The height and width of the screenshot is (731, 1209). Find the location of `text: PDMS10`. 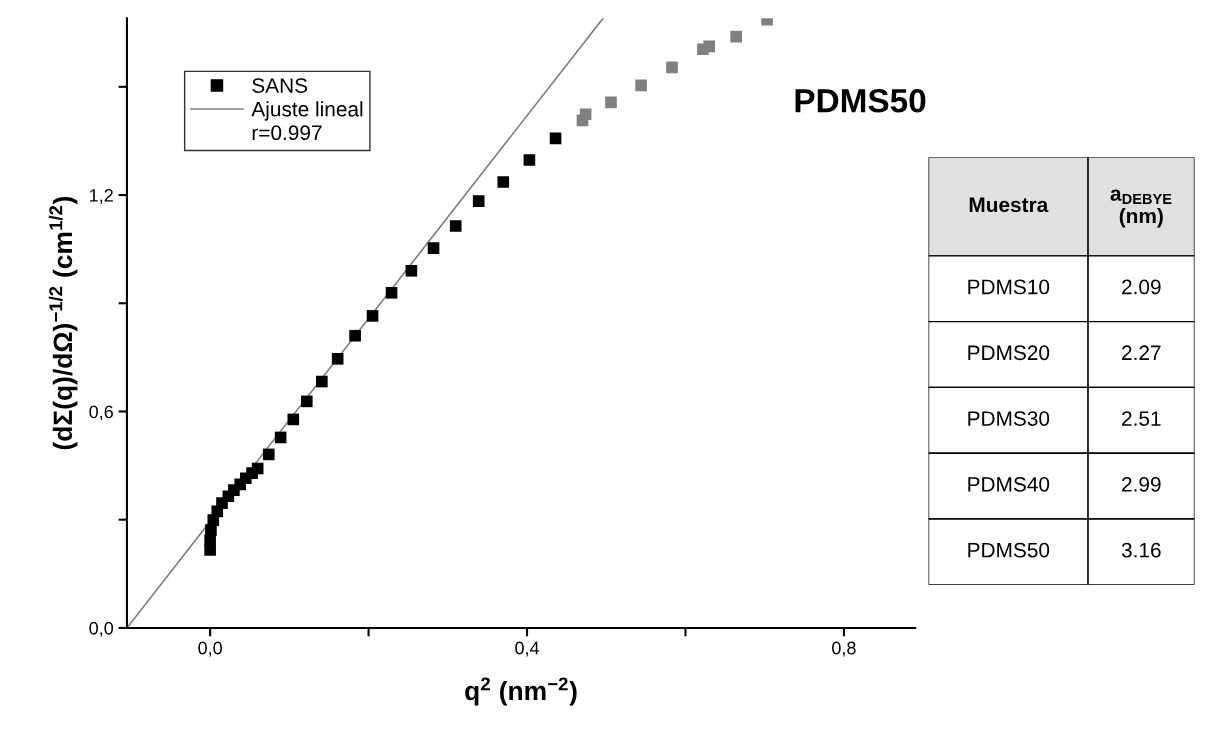

text: PDMS10 is located at coordinates (1009, 287).